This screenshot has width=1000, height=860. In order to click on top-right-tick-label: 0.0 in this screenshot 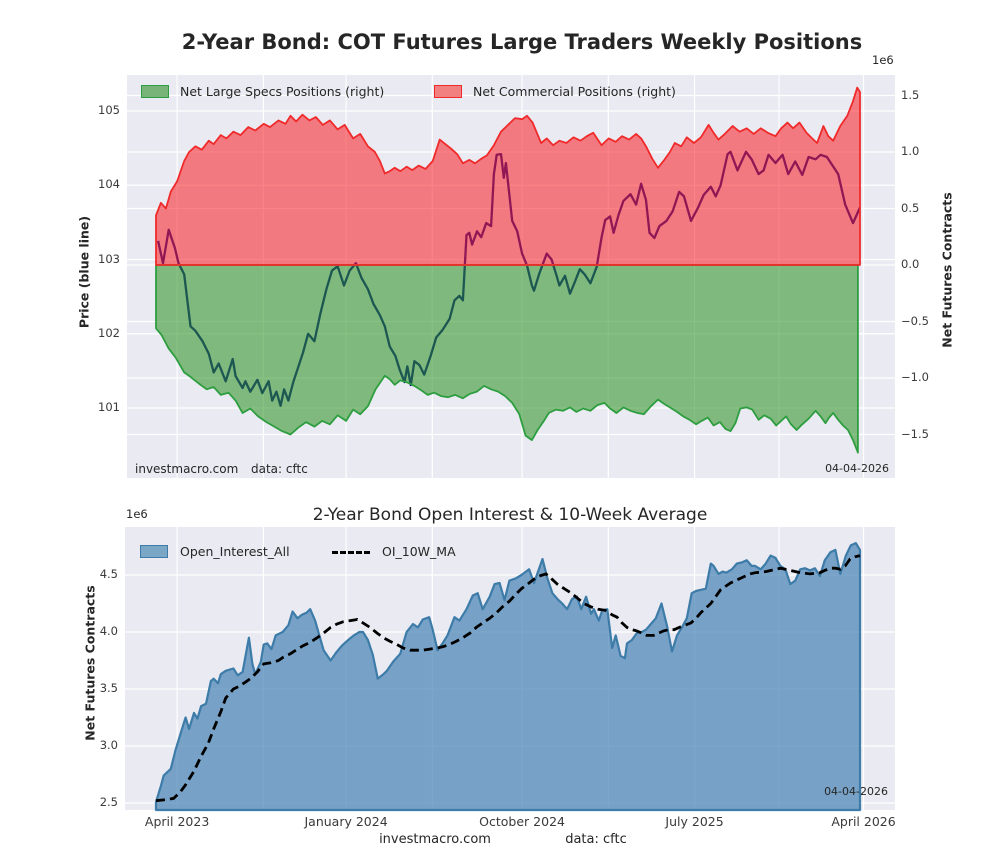, I will do `click(910, 264)`.